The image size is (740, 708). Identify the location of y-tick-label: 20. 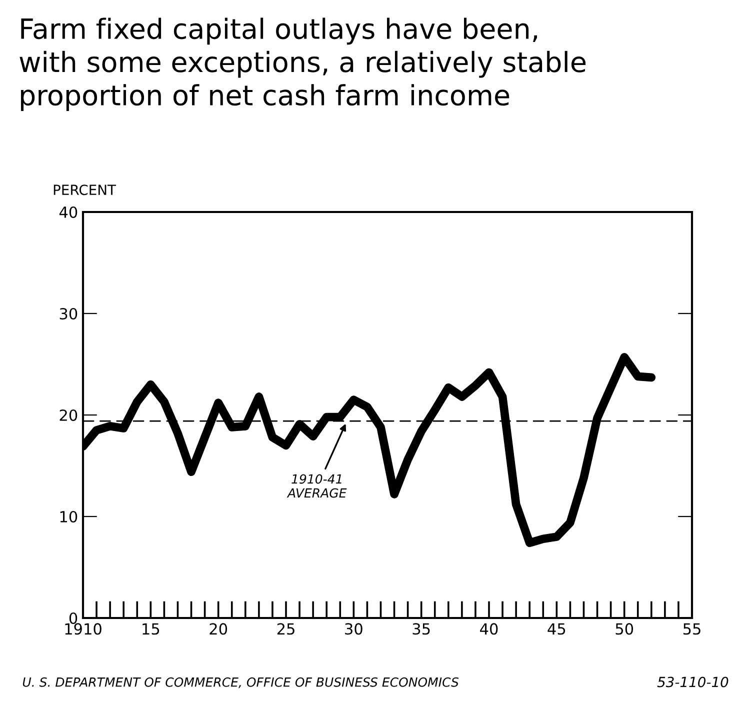
(69, 415).